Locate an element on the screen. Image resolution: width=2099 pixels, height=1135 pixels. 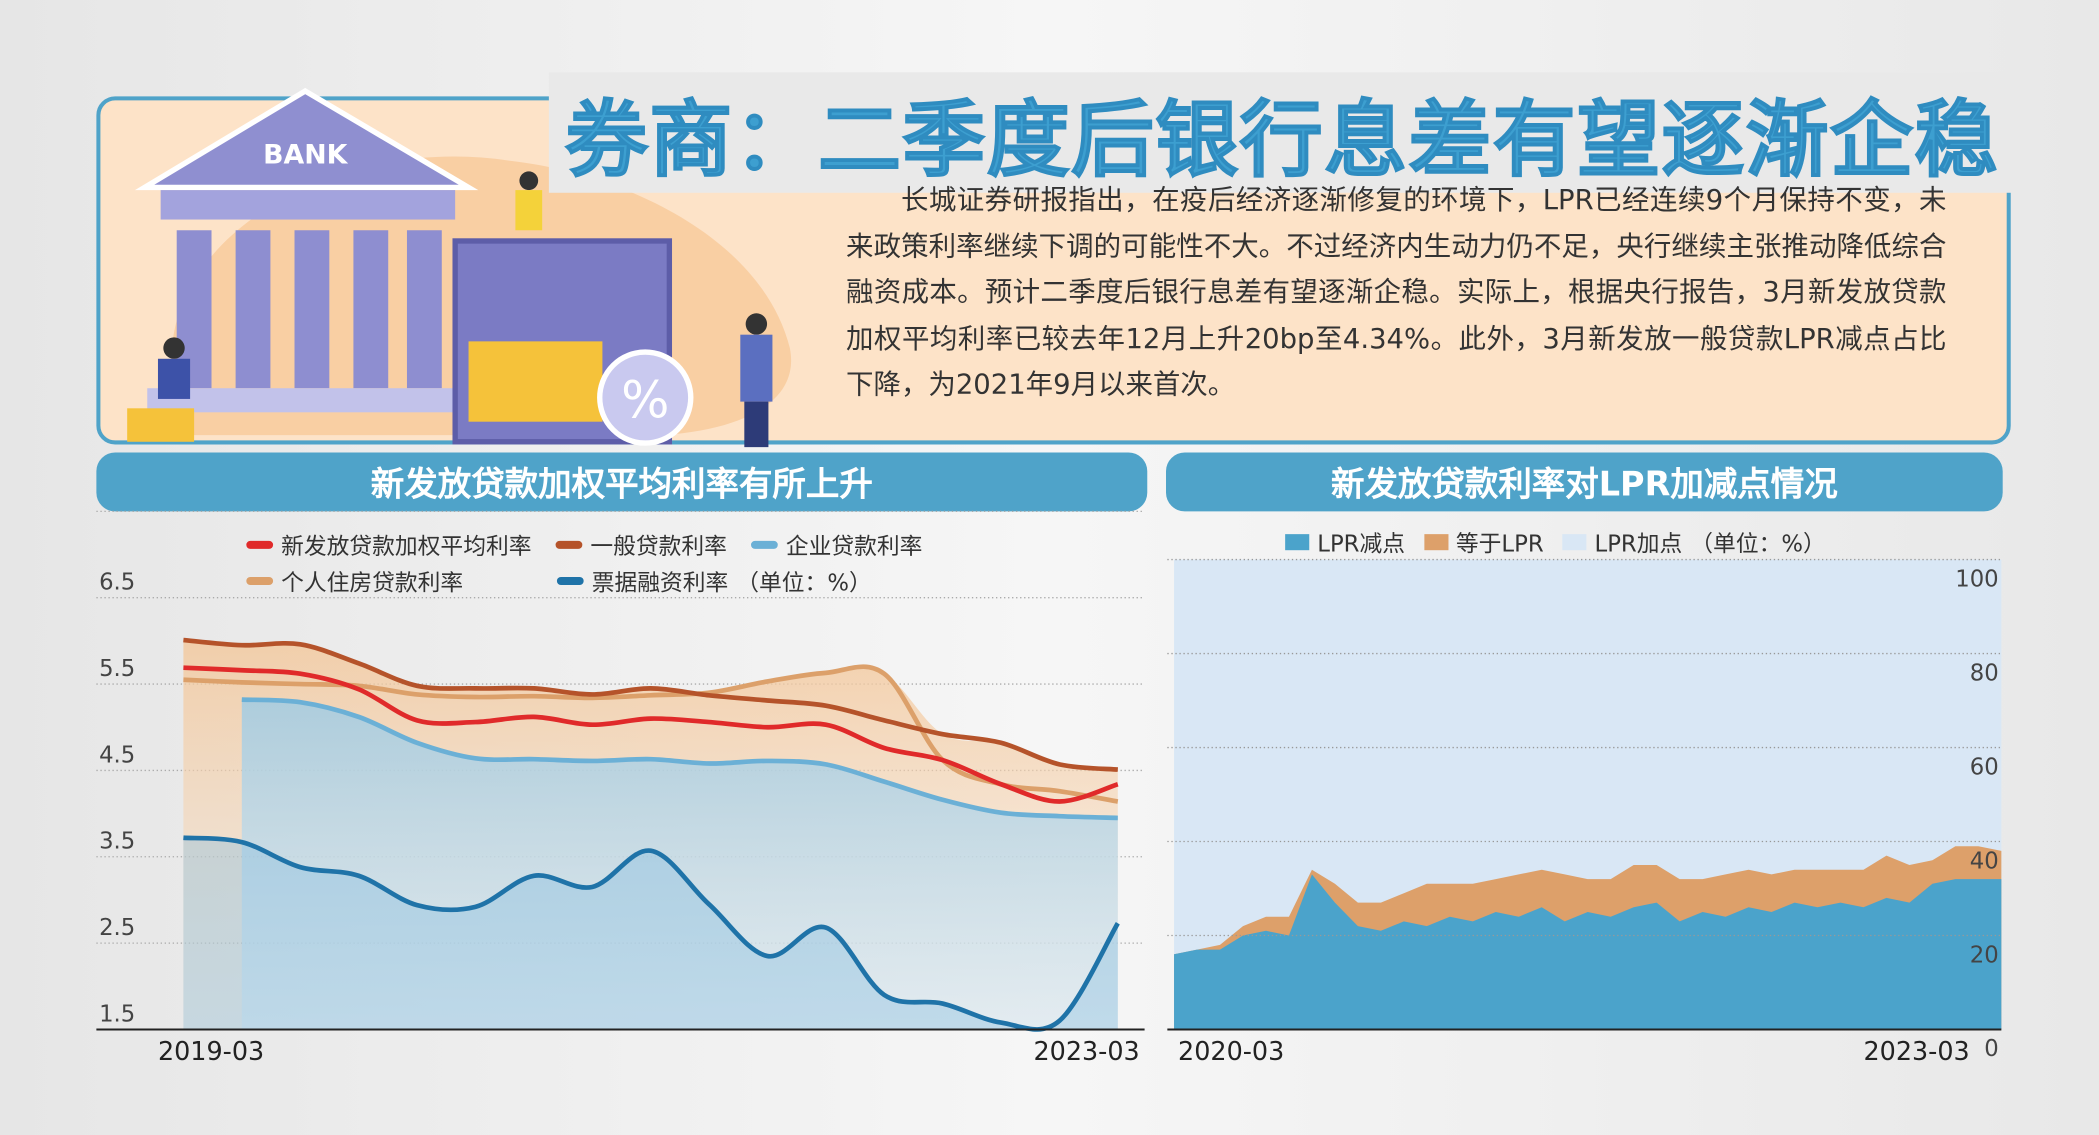
y-tick-label: 60 is located at coordinates (1984, 767).